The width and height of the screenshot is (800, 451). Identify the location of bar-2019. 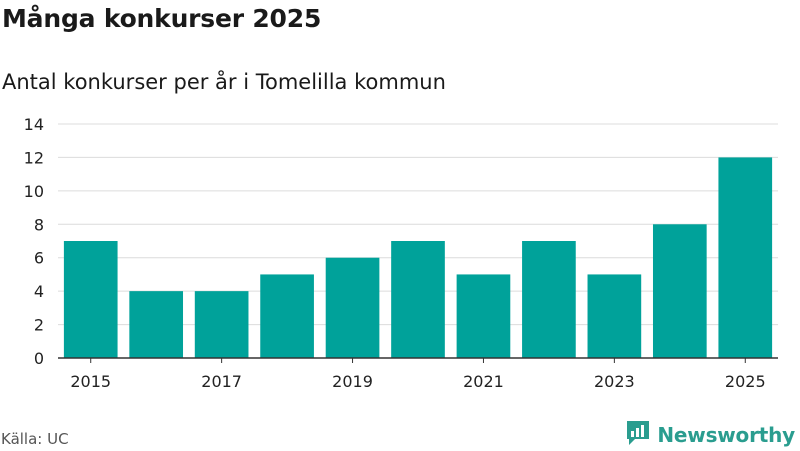
(352, 307).